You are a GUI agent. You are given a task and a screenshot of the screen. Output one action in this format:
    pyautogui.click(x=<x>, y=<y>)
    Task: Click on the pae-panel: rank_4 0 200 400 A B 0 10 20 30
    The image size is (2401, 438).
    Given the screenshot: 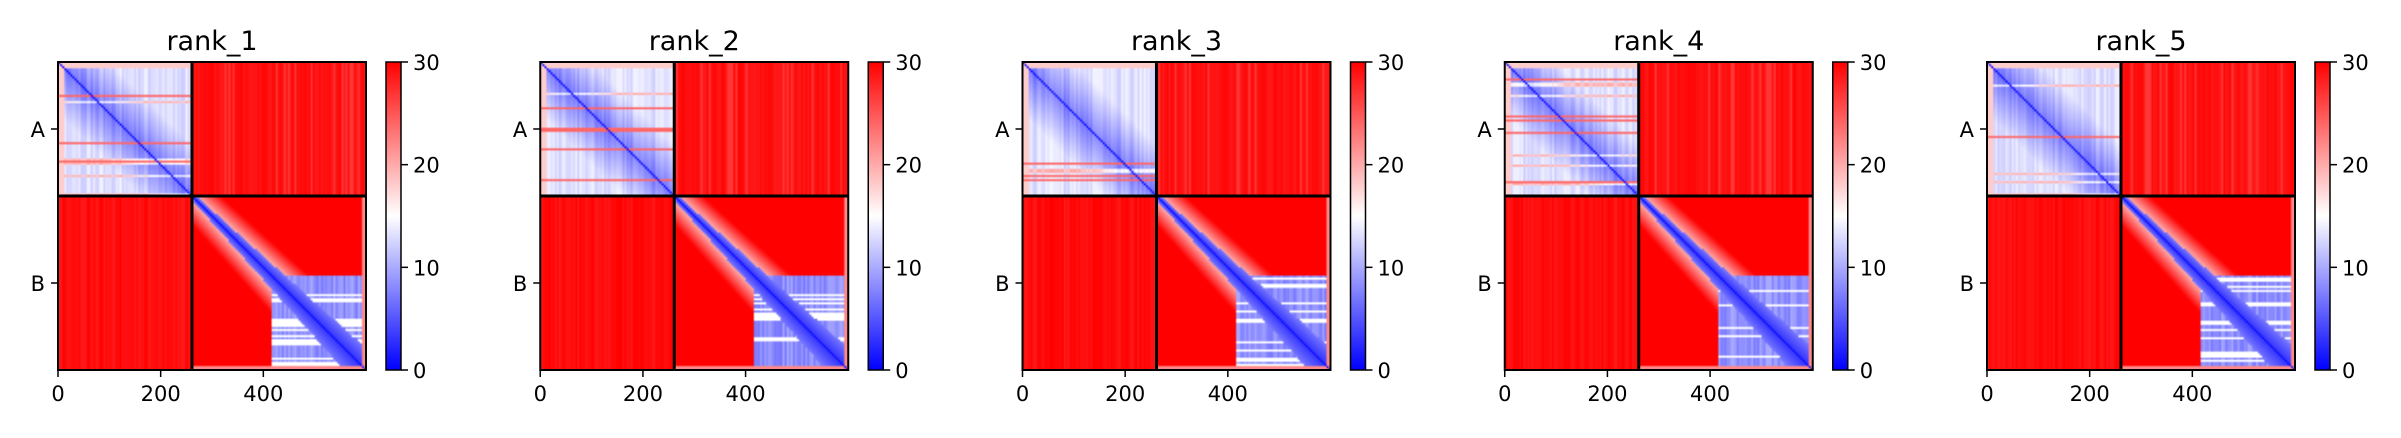 What is the action you would take?
    pyautogui.click(x=1681, y=216)
    